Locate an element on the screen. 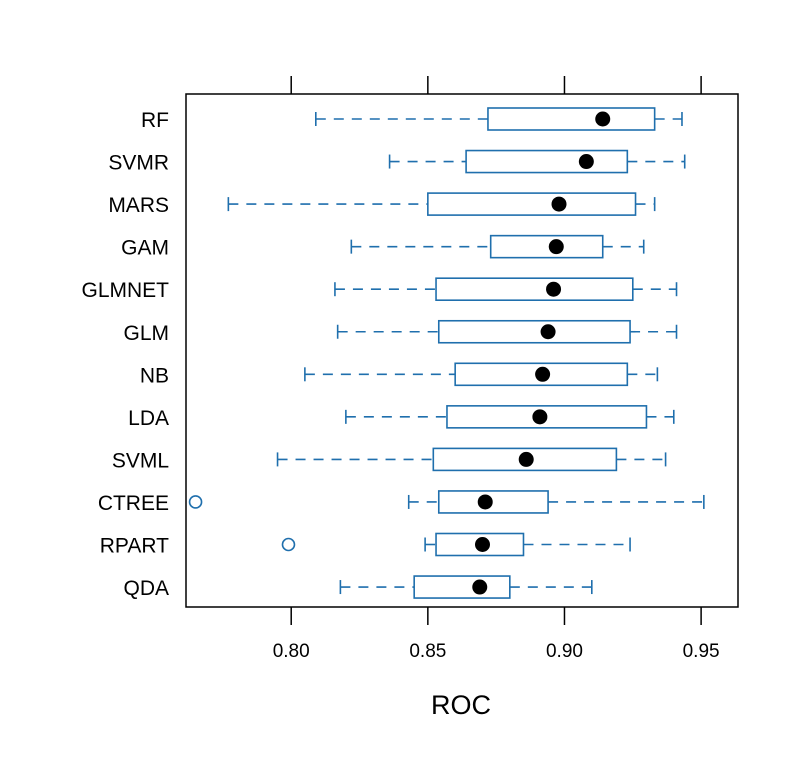 Image resolution: width=800 pixels, height=762 pixels. category-label: RF is located at coordinates (155, 120).